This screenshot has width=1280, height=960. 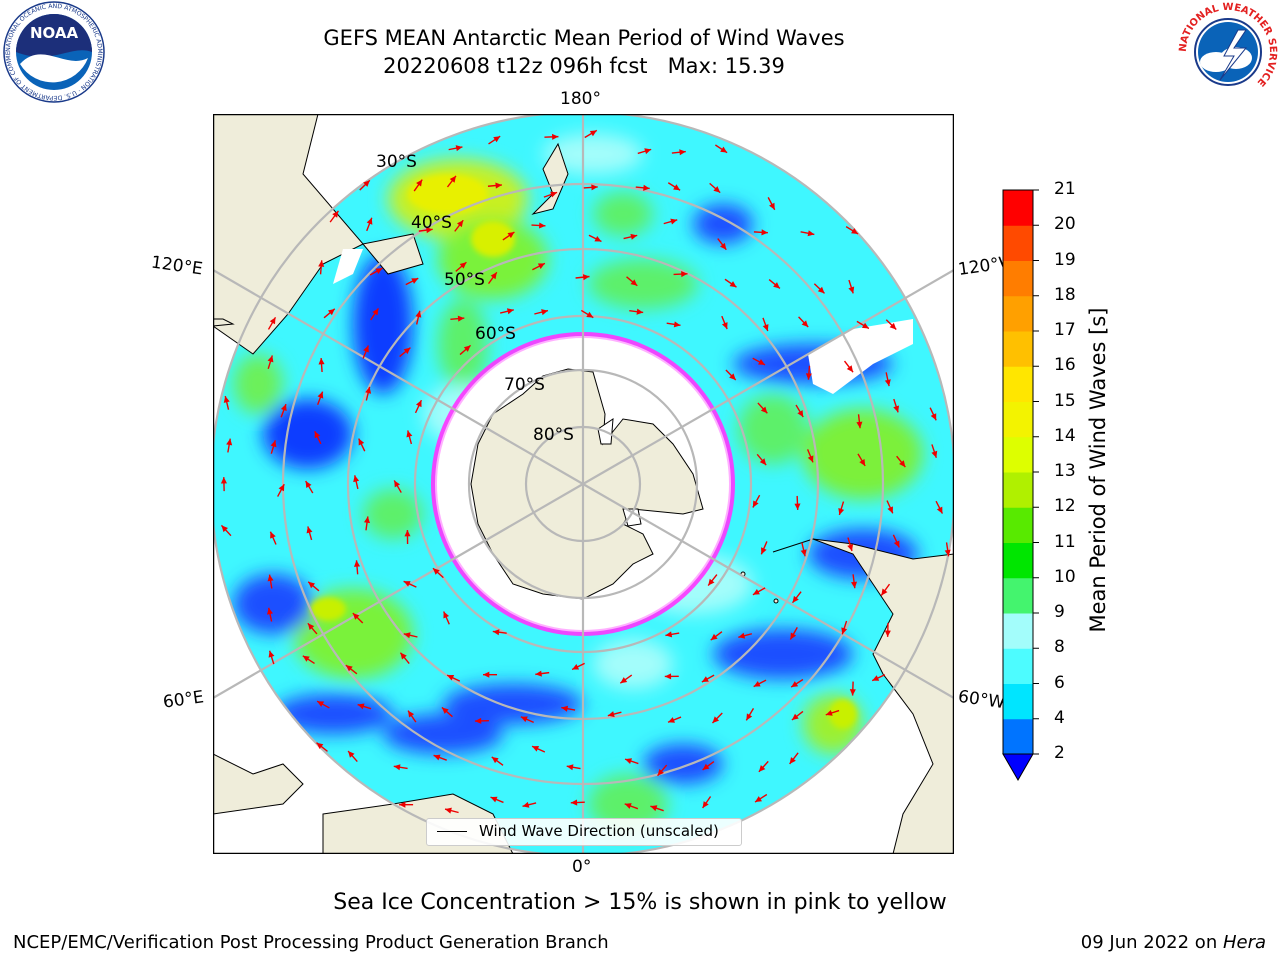 I want to click on lat-label-30s: 30°S, so click(x=396, y=162).